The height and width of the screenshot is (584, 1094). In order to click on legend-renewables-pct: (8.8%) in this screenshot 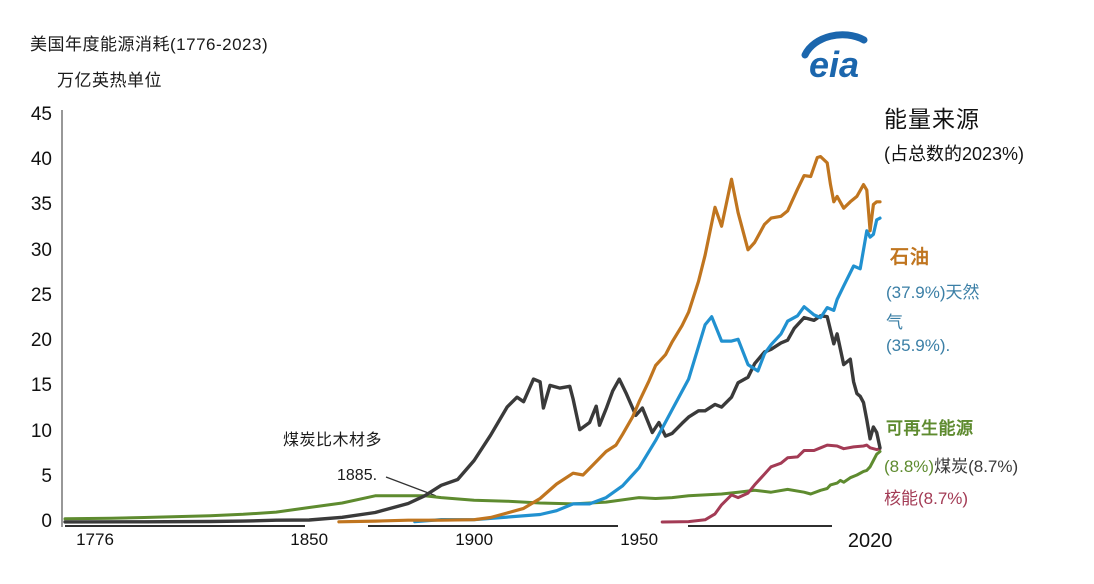, I will do `click(909, 466)`.